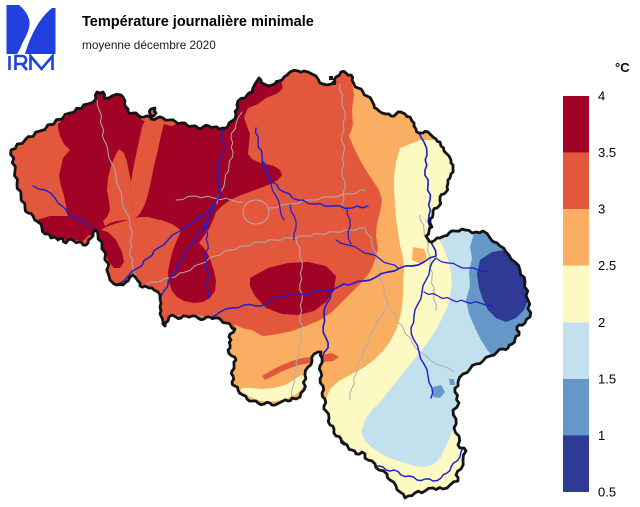 The width and height of the screenshot is (640, 507). What do you see at coordinates (198, 22) in the screenshot?
I see `svg-text:Température journalière minima: Température journalière minimale` at bounding box center [198, 22].